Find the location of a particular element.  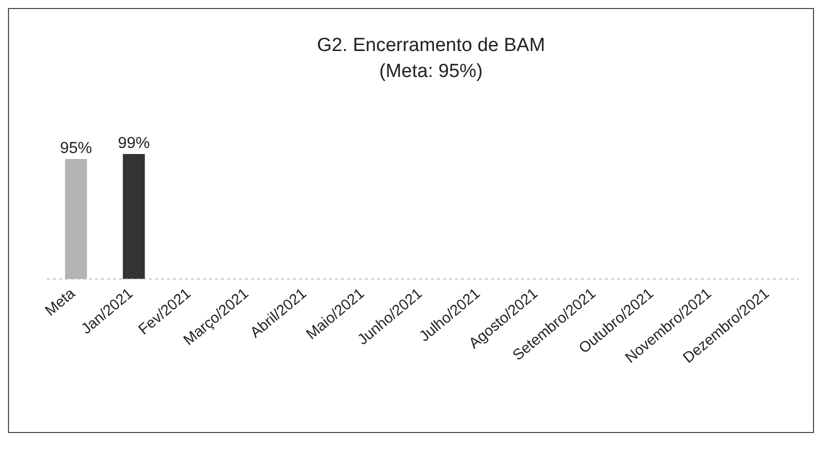

data-label: 95% is located at coordinates (76, 149).